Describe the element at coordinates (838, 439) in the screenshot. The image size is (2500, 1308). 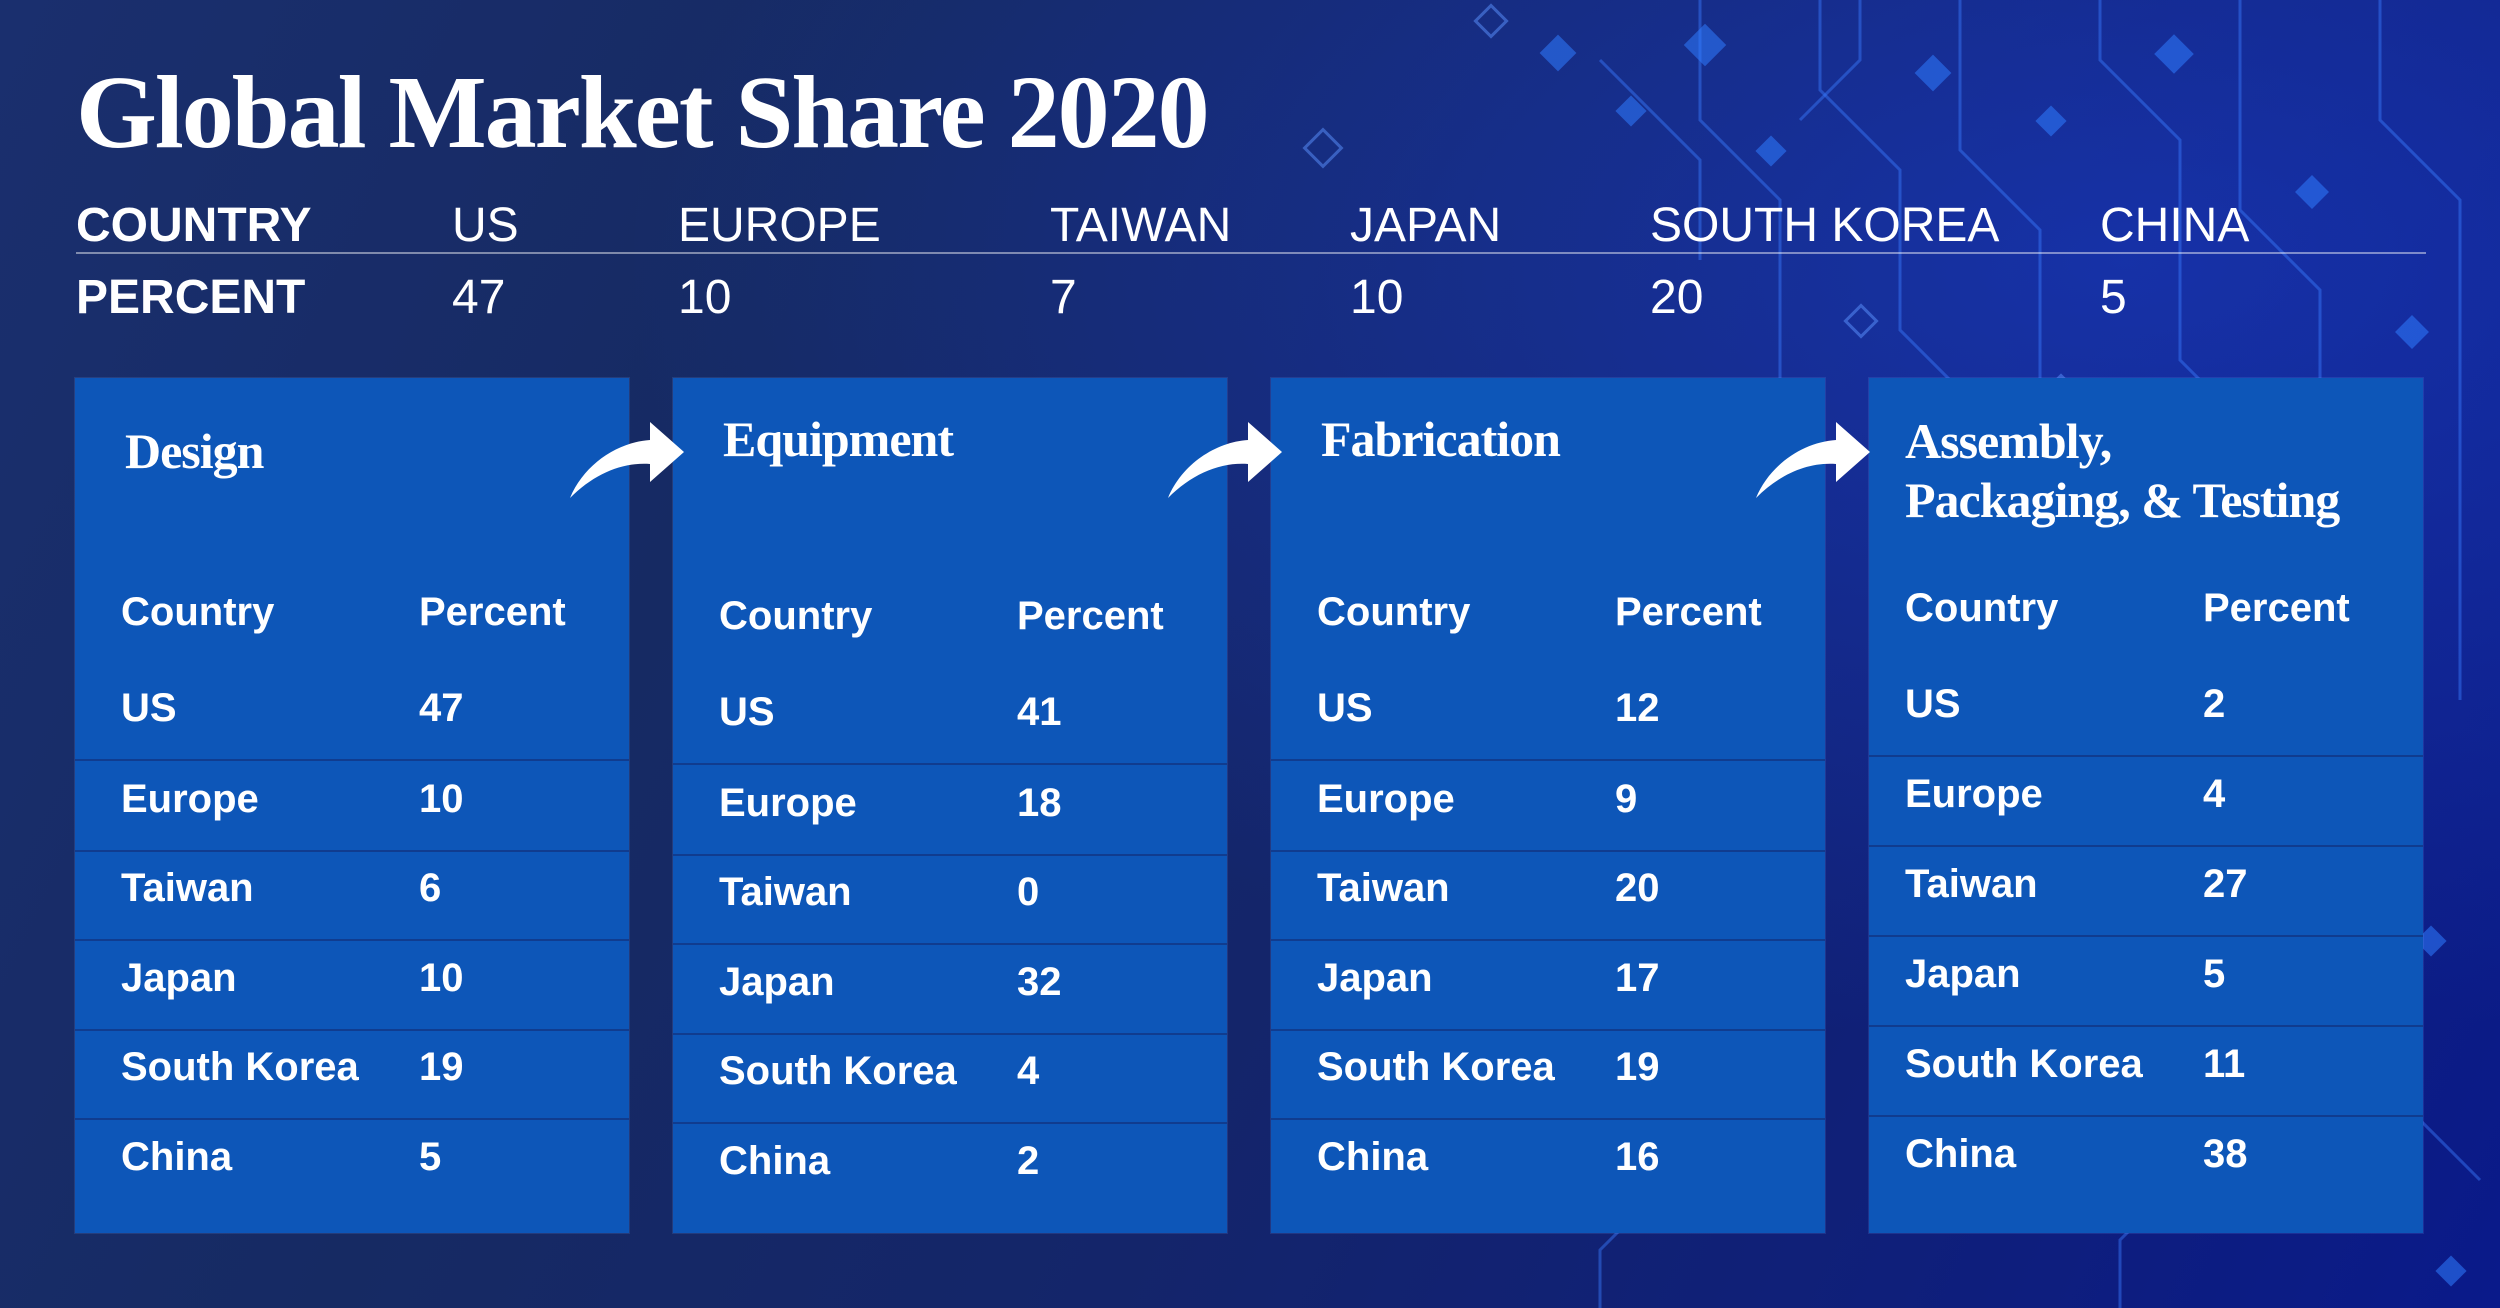
I see `panel-title: Equipment` at that location.